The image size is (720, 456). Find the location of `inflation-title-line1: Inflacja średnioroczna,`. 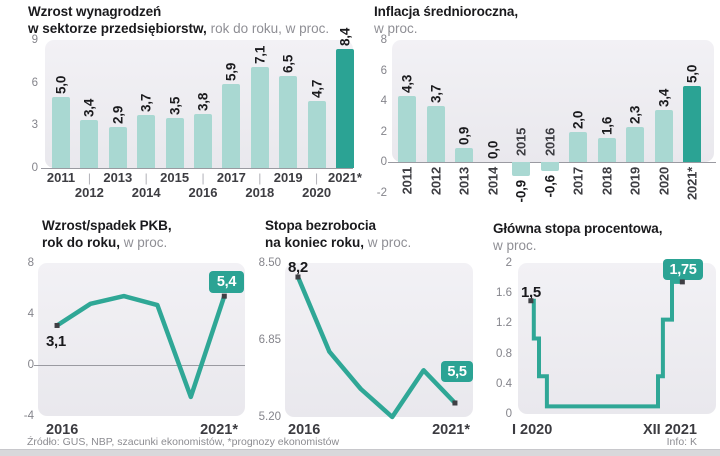

inflation-title-line1: Inflacja średnioroczna, is located at coordinates (446, 11).